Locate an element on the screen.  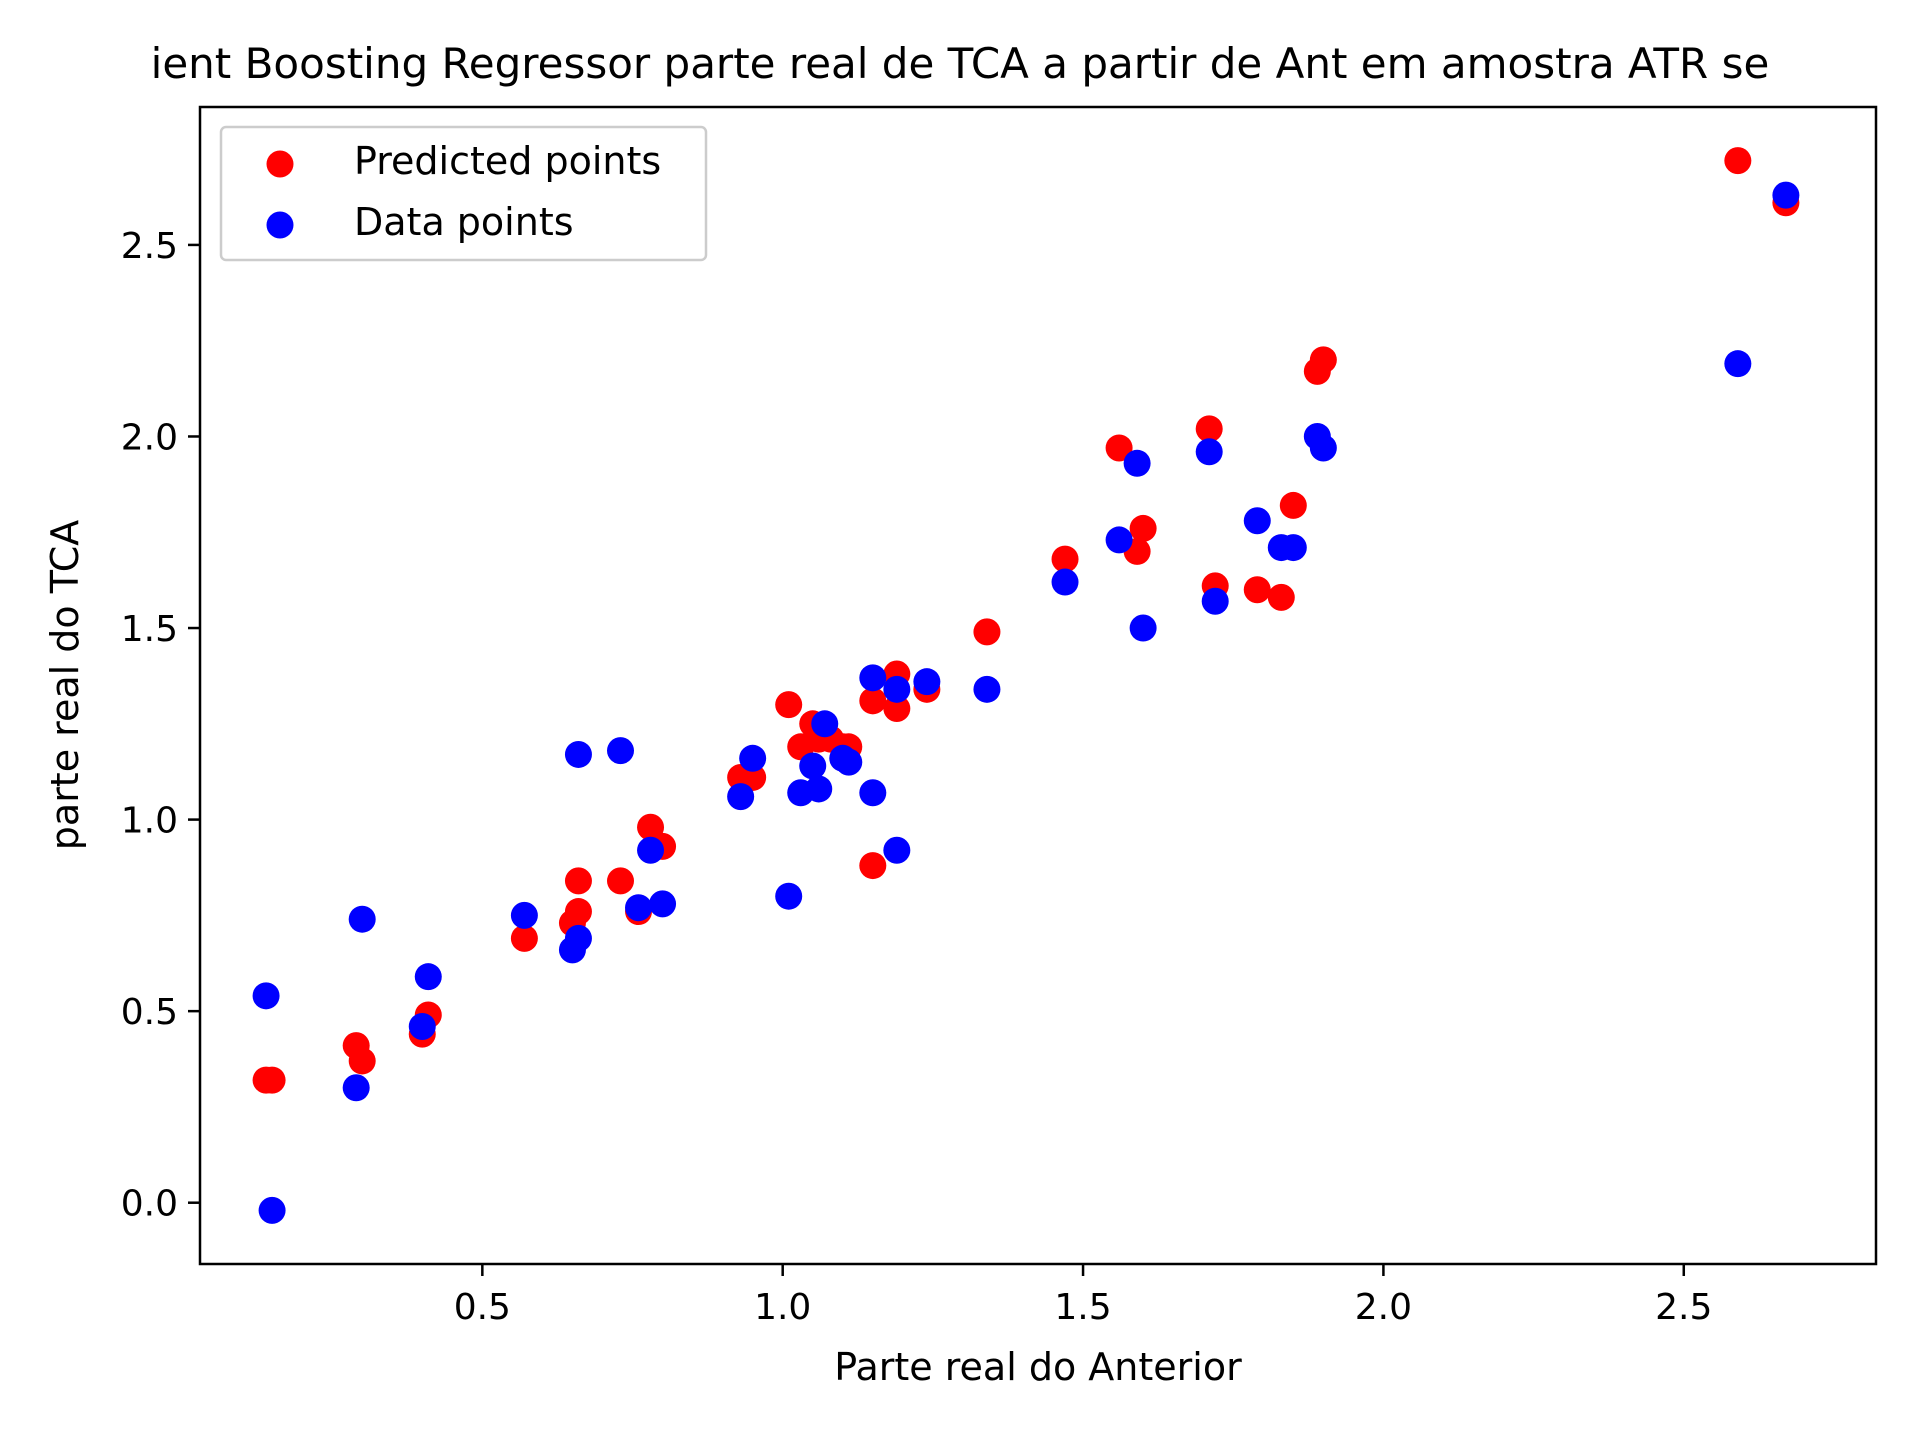
x-axis: 0.5 1.0 1.5 2.0 2.5 is located at coordinates (1083, 1296).